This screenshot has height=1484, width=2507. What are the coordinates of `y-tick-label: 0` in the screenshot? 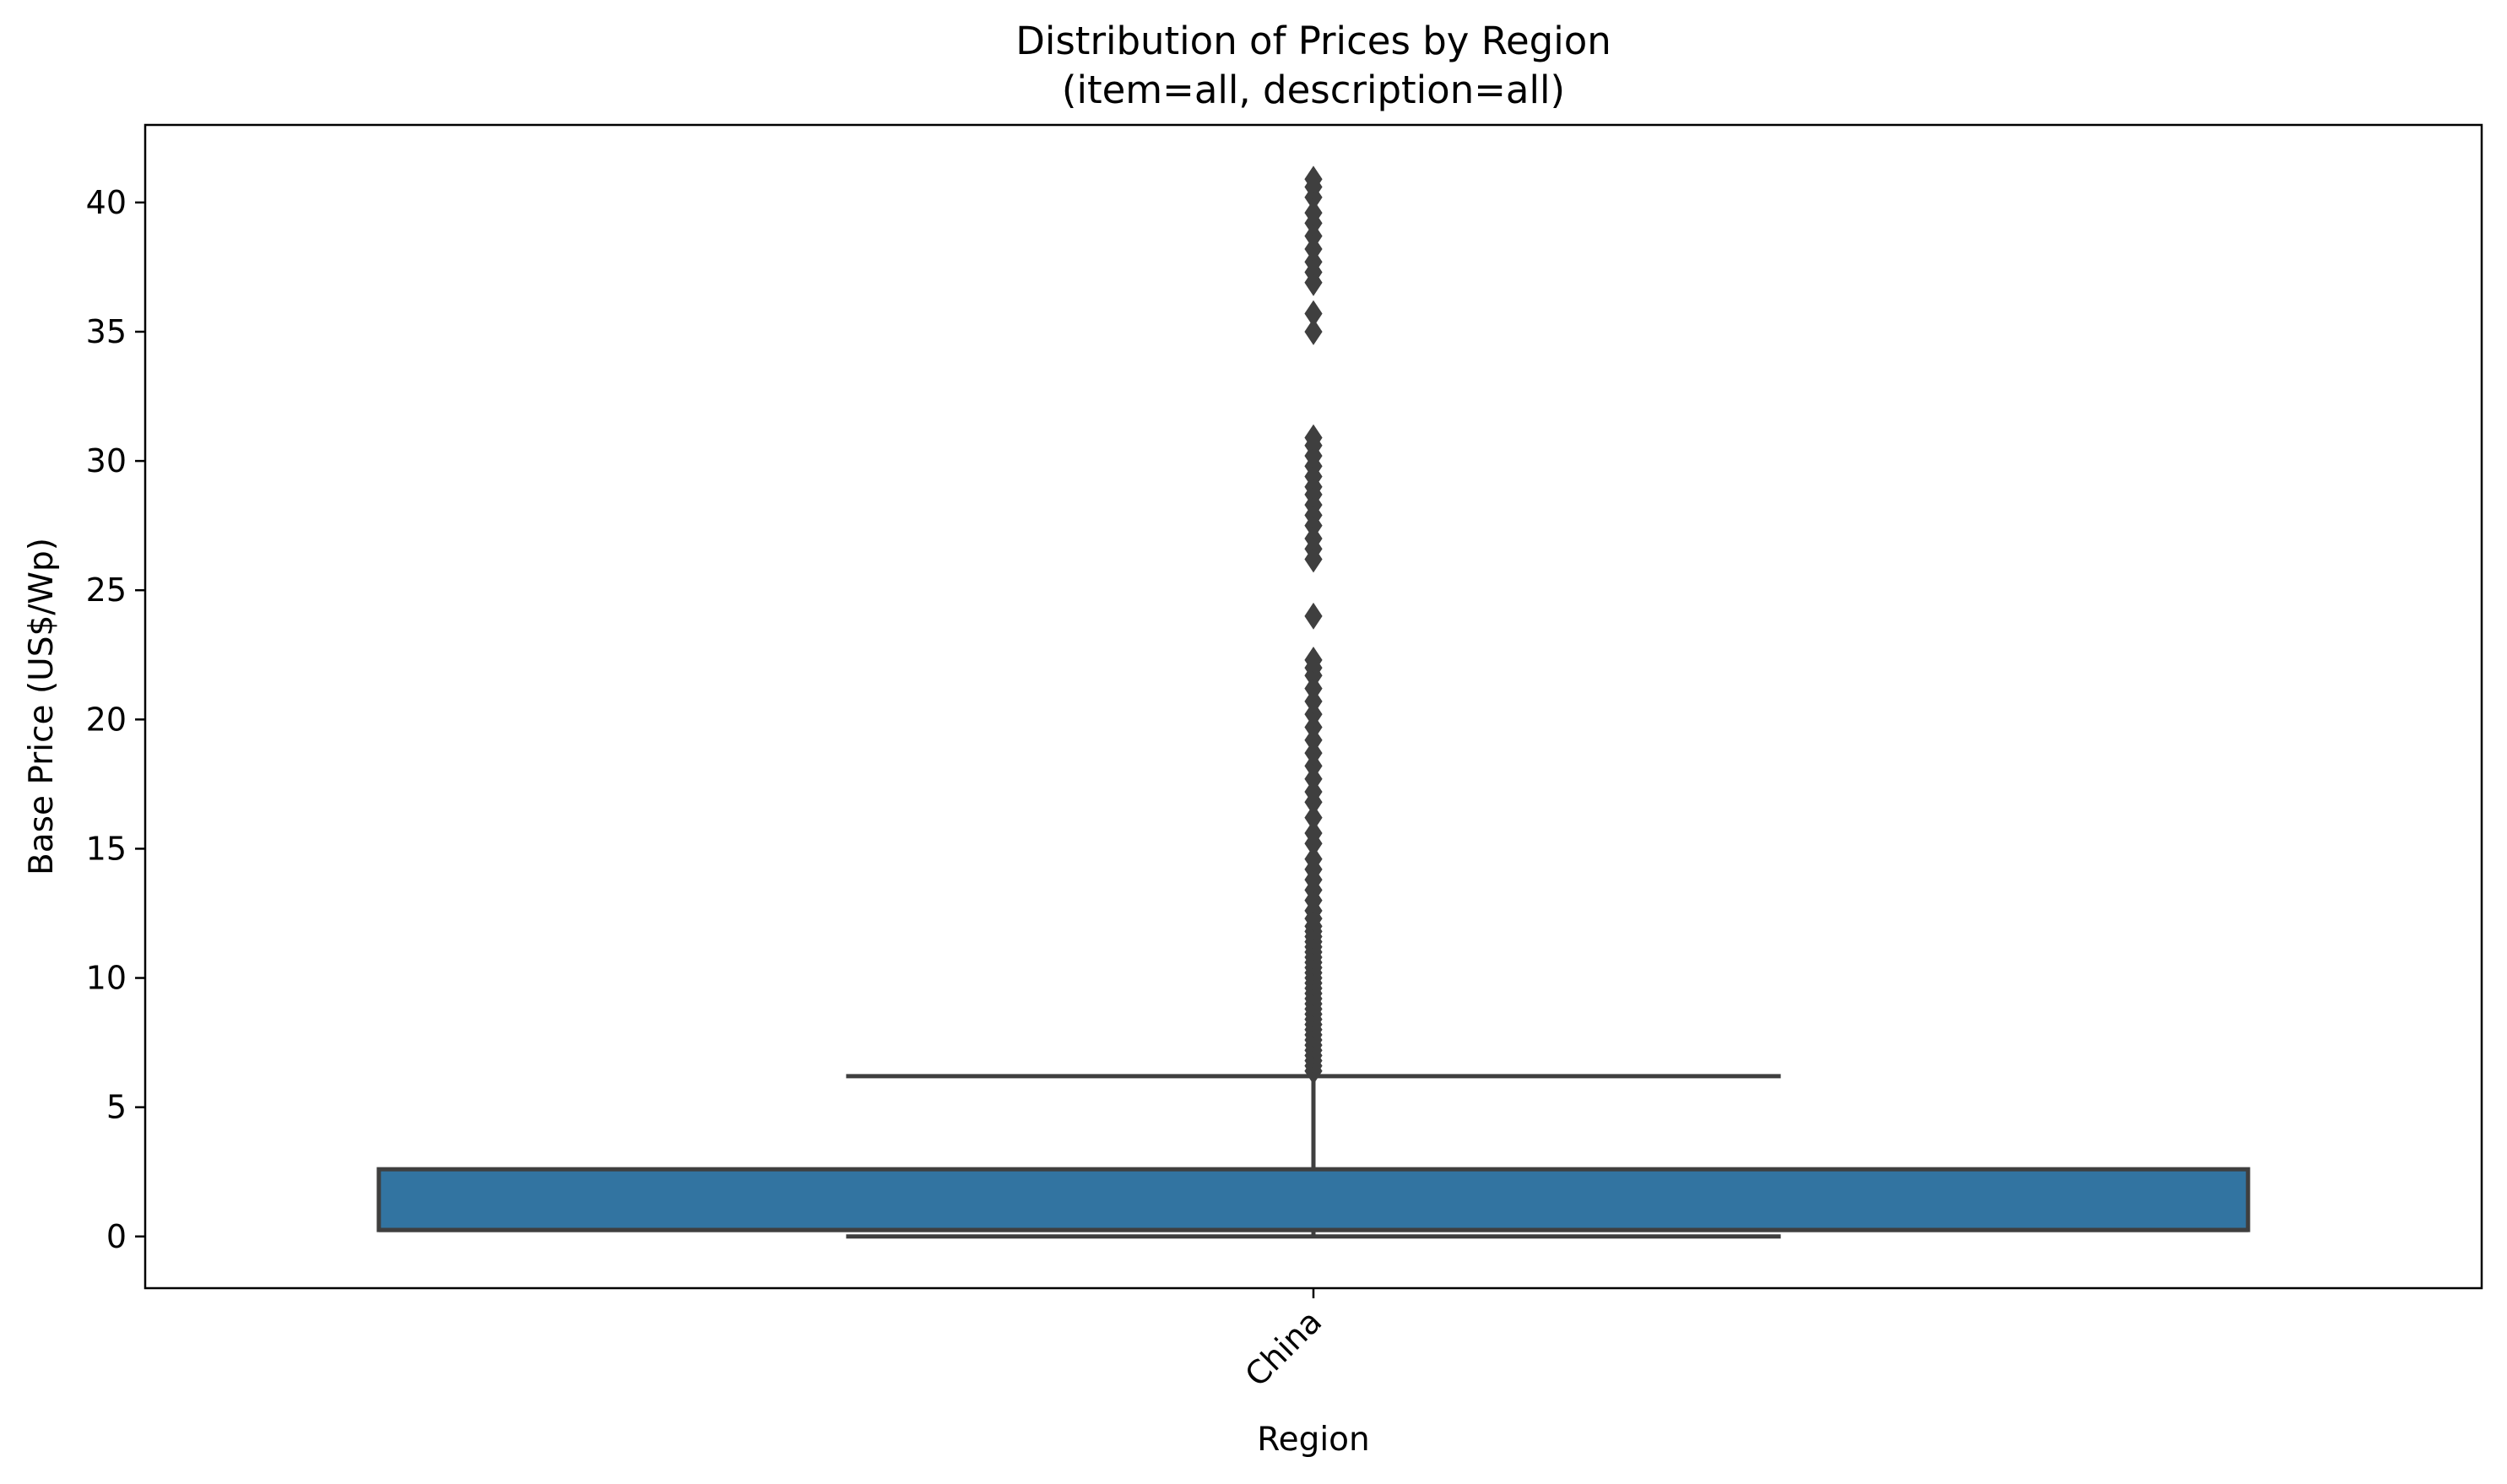 It's located at (117, 1236).